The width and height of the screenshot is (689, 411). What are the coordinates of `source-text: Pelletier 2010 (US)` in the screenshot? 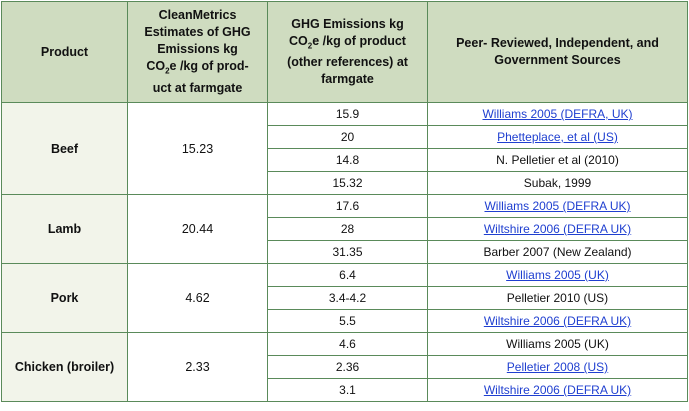 It's located at (557, 298).